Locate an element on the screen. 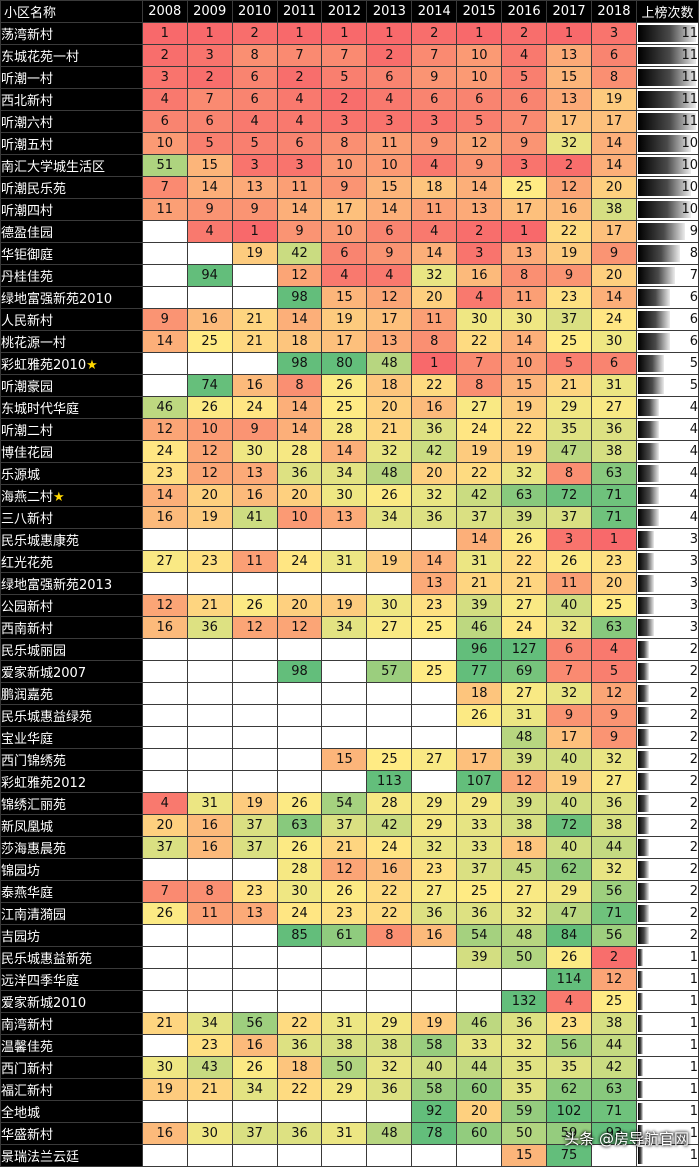 The image size is (699, 1167). table-row: 景瑞法兰云廷 15 75 1 is located at coordinates (349, 1155).